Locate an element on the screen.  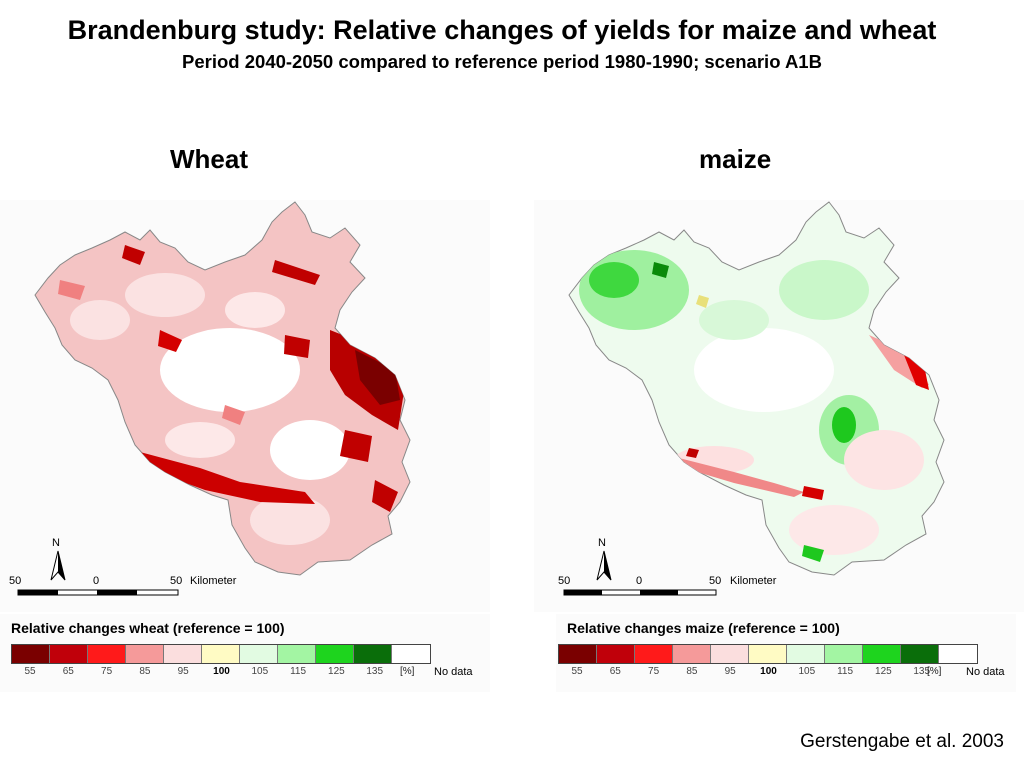
wheat-legend-nodata: No data is located at coordinates (453, 672).